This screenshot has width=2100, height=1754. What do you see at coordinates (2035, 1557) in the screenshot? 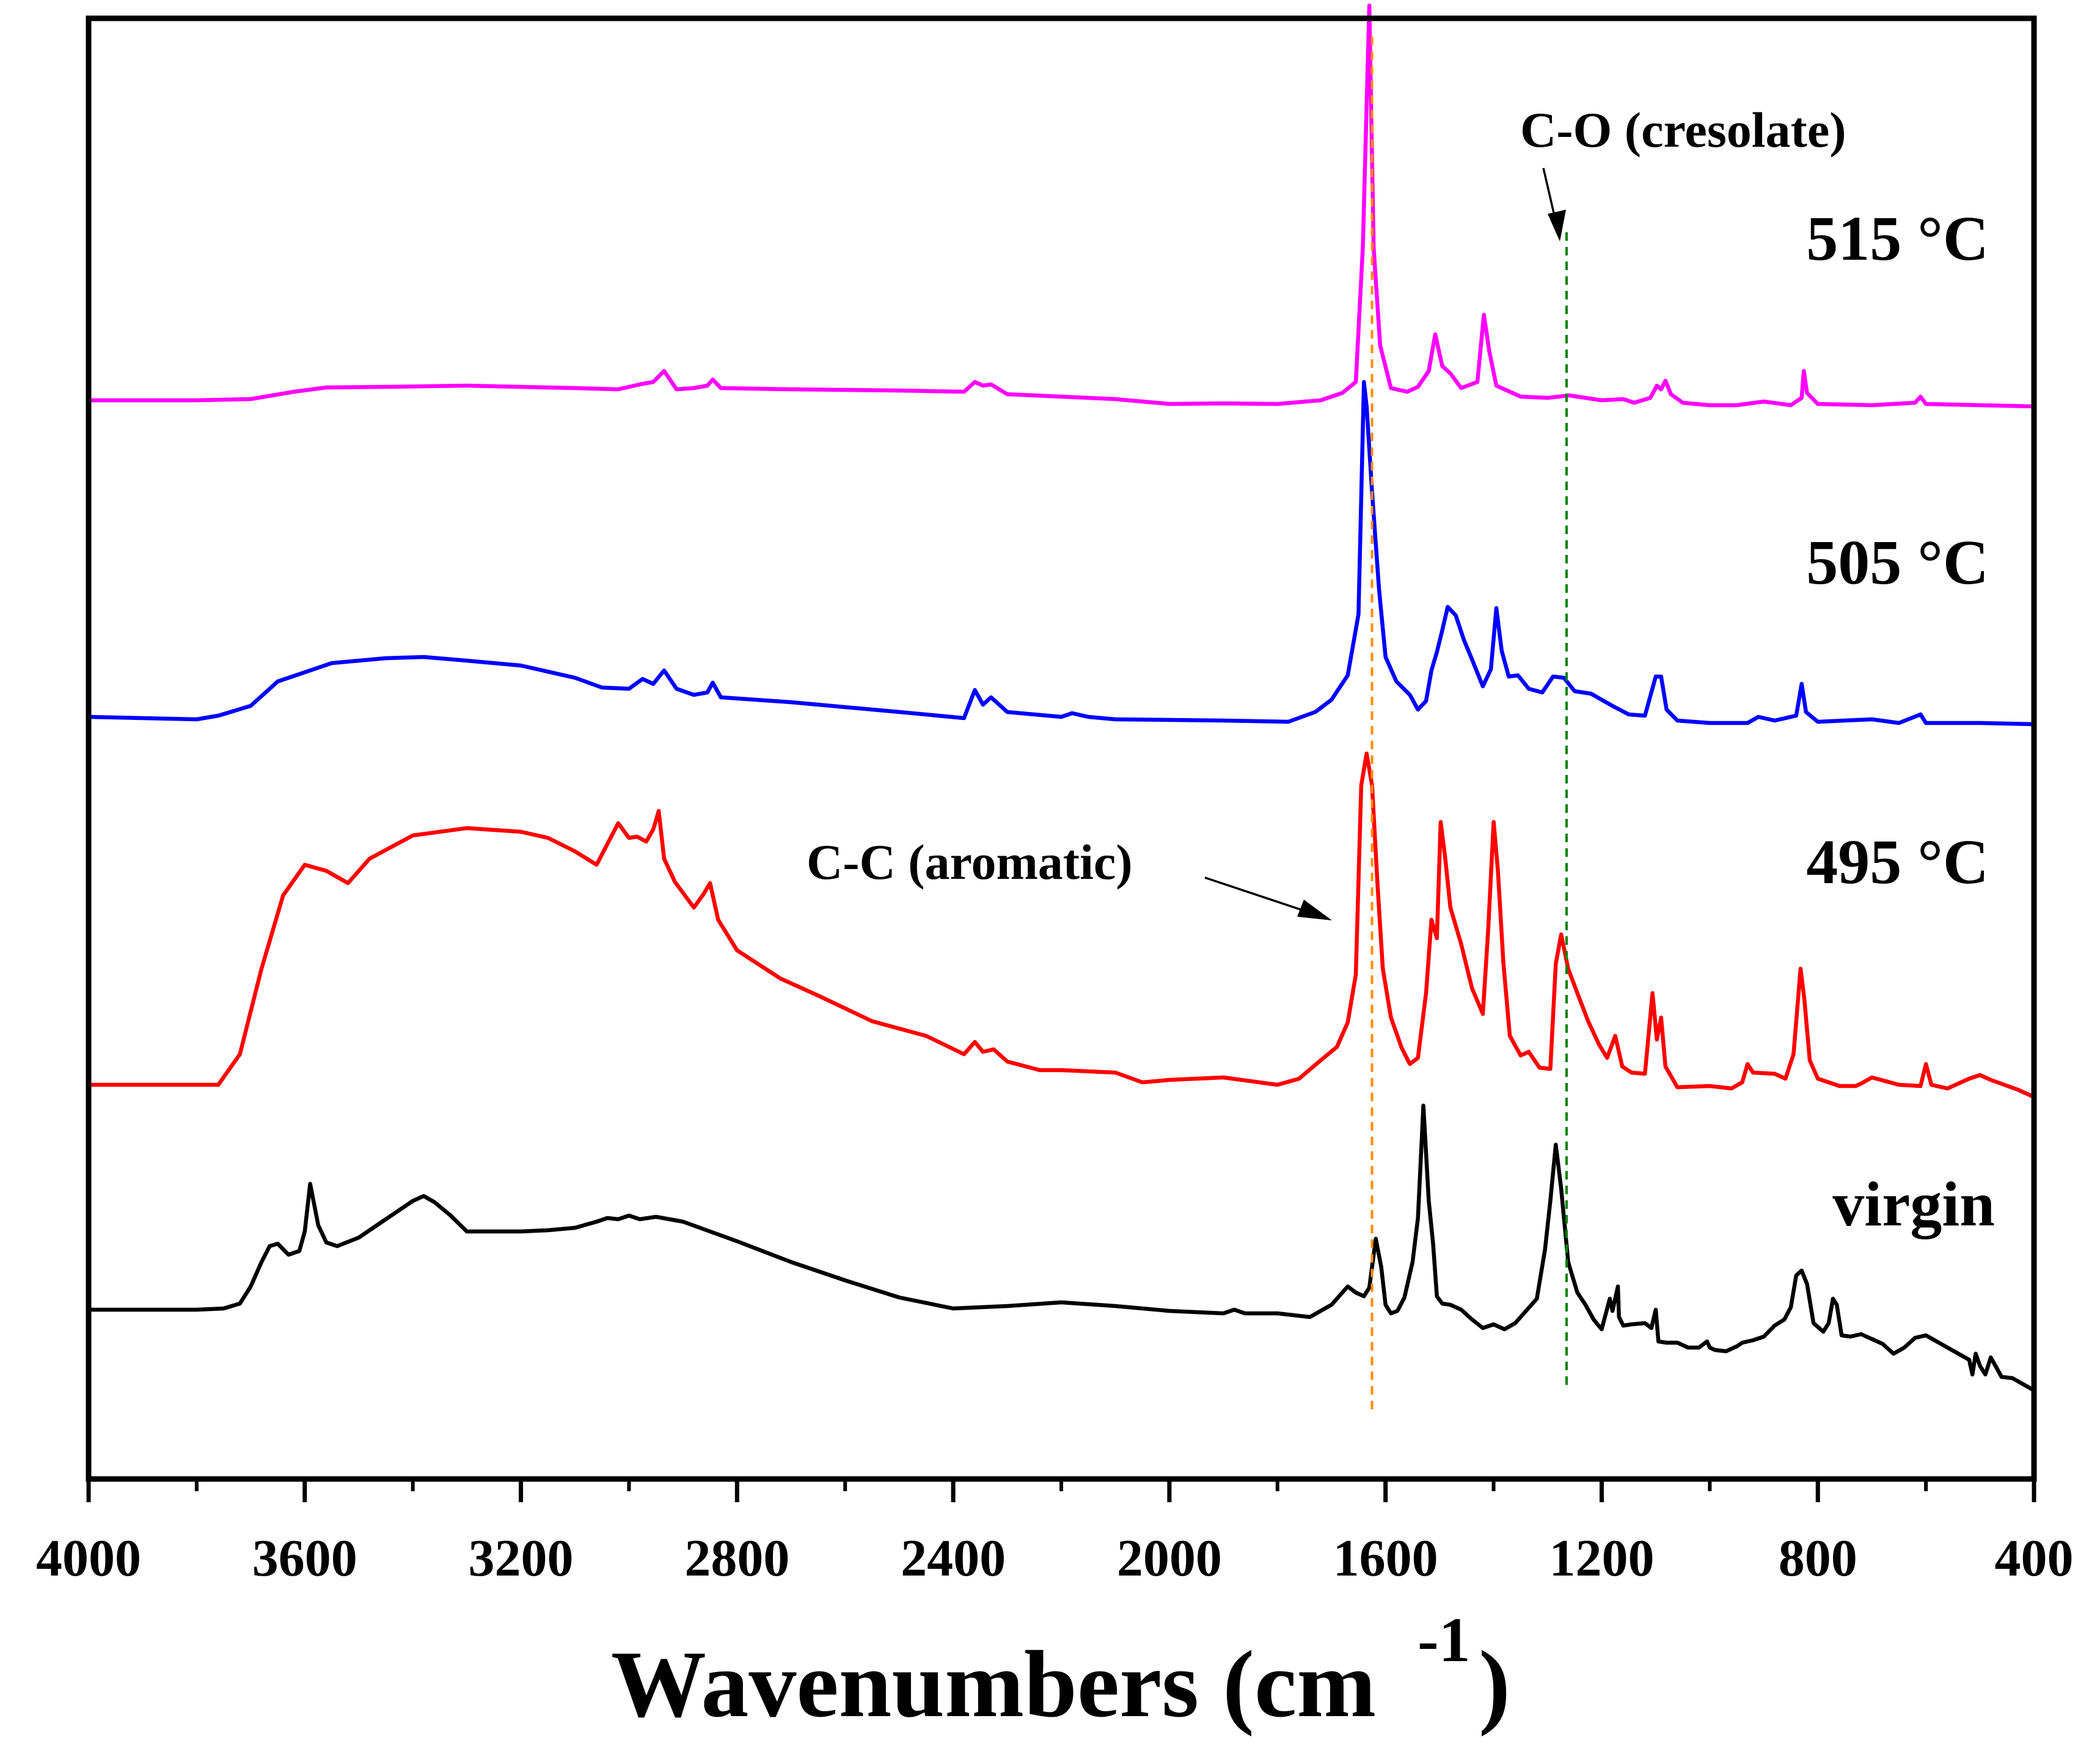
I see `x-tick-label-400: 400` at bounding box center [2035, 1557].